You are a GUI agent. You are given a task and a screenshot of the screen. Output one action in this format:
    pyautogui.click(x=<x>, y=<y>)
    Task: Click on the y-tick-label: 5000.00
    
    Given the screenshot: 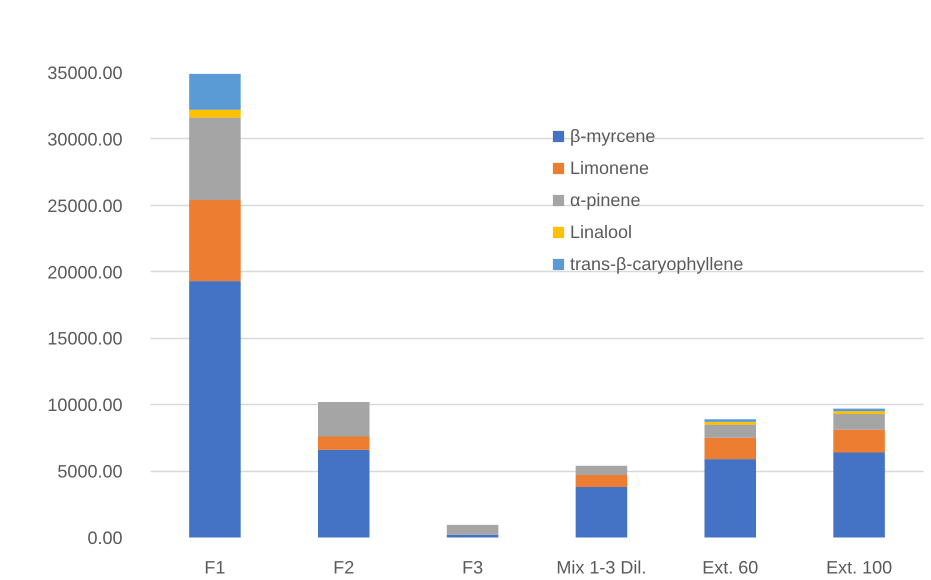 What is the action you would take?
    pyautogui.click(x=90, y=472)
    